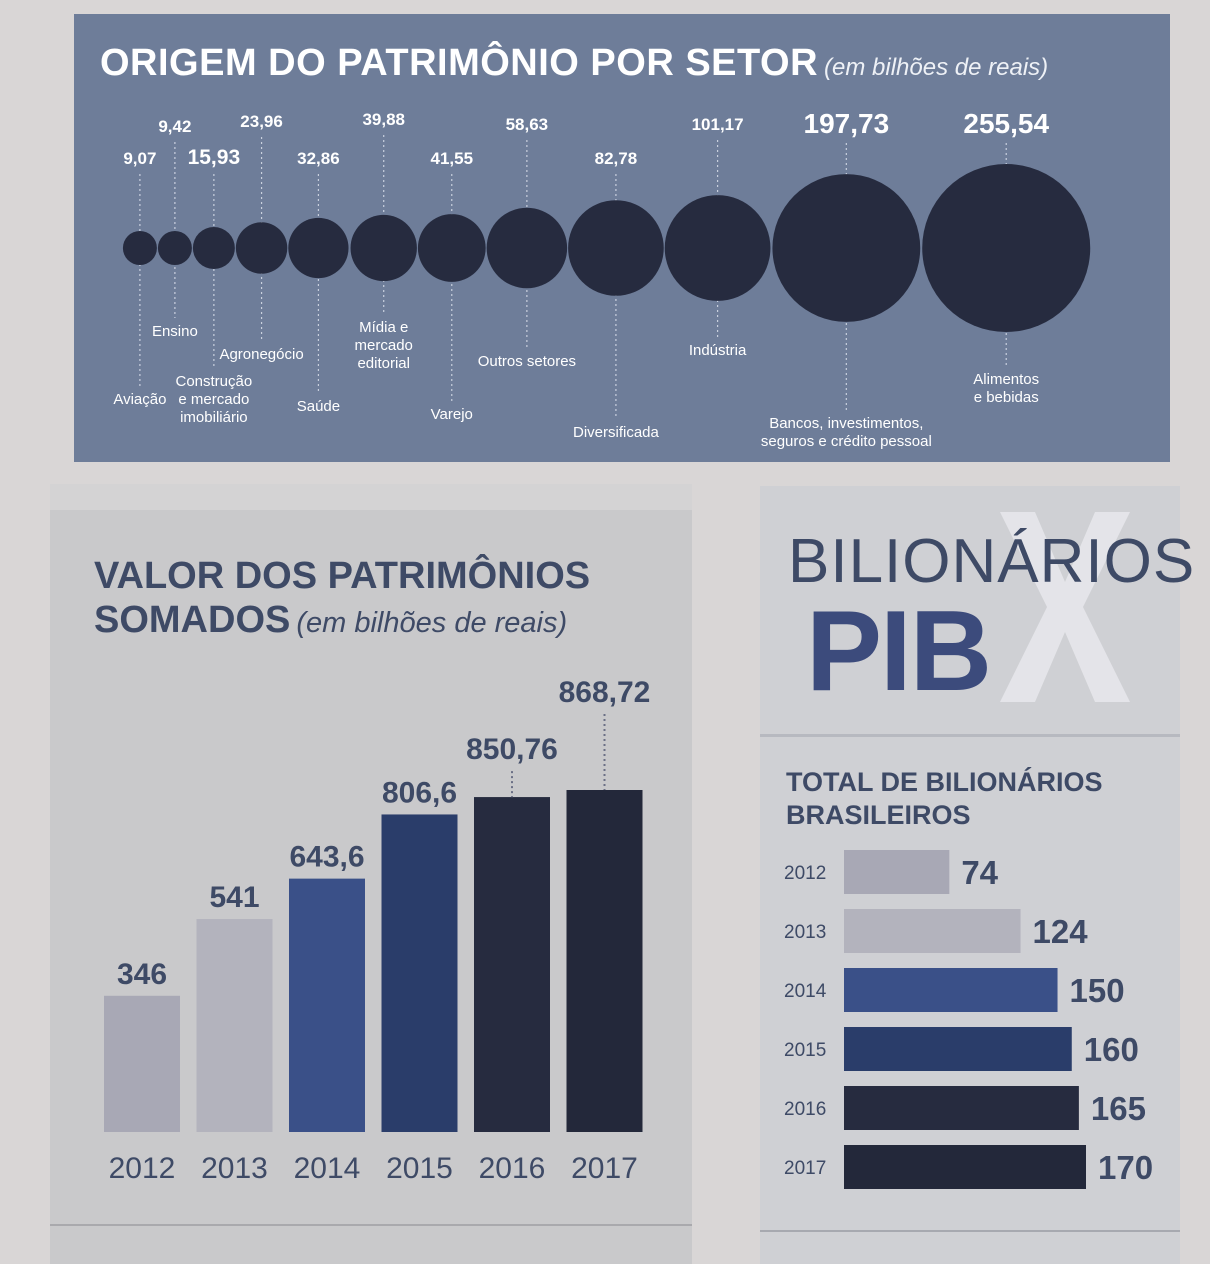 This screenshot has height=1264, width=1210. What do you see at coordinates (512, 1168) in the screenshot?
I see `tick-label: 2016` at bounding box center [512, 1168].